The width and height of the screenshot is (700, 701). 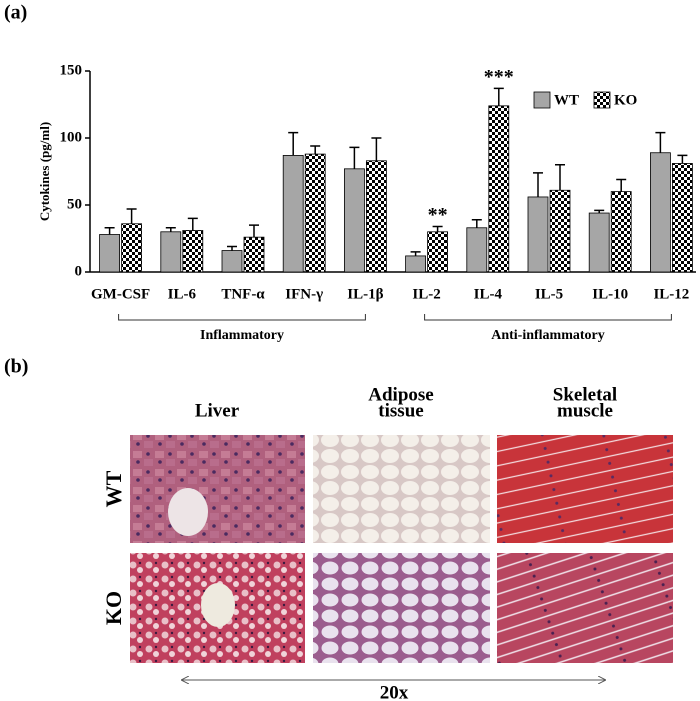 What do you see at coordinates (438, 215) in the screenshot?
I see `significance: **` at bounding box center [438, 215].